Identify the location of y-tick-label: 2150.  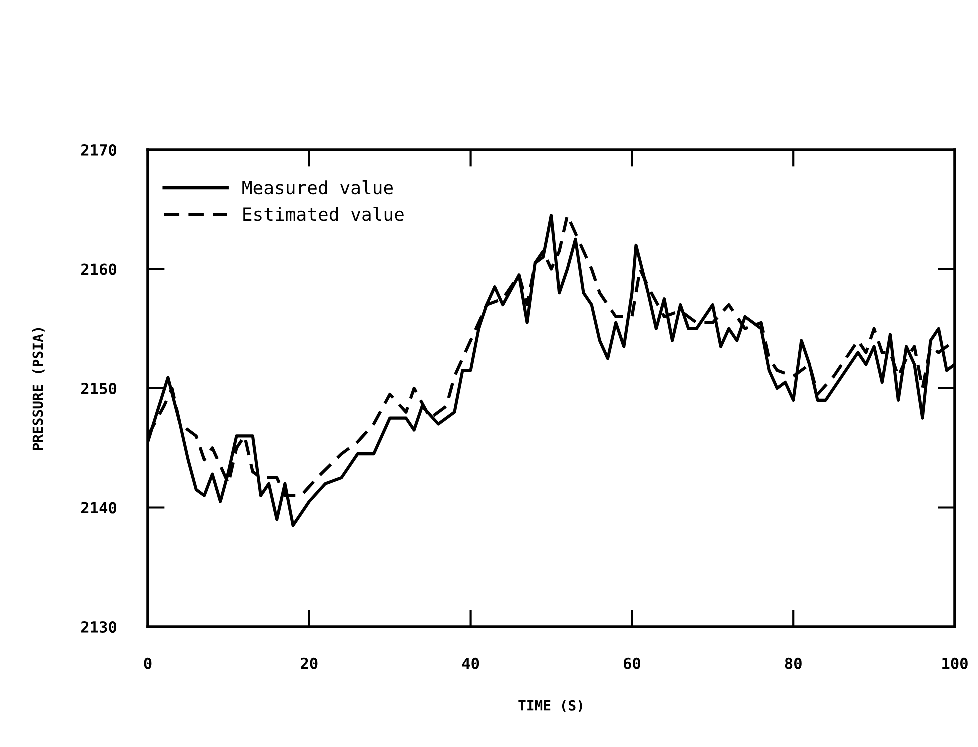
(99, 388).